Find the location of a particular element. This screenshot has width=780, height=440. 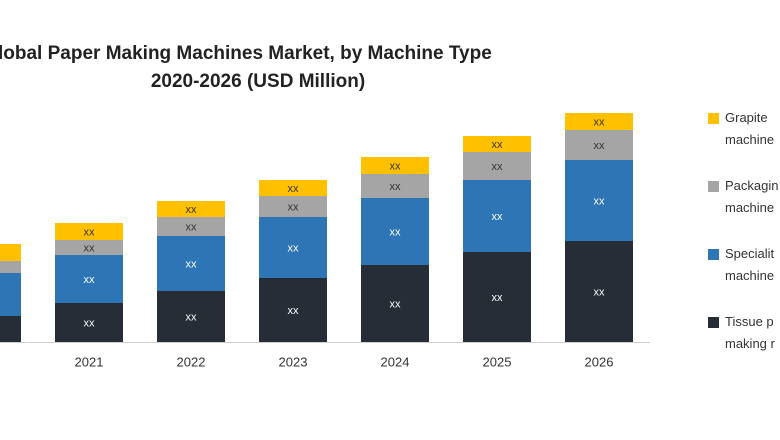

legend-label: Grapite machine is located at coordinates (750, 128).